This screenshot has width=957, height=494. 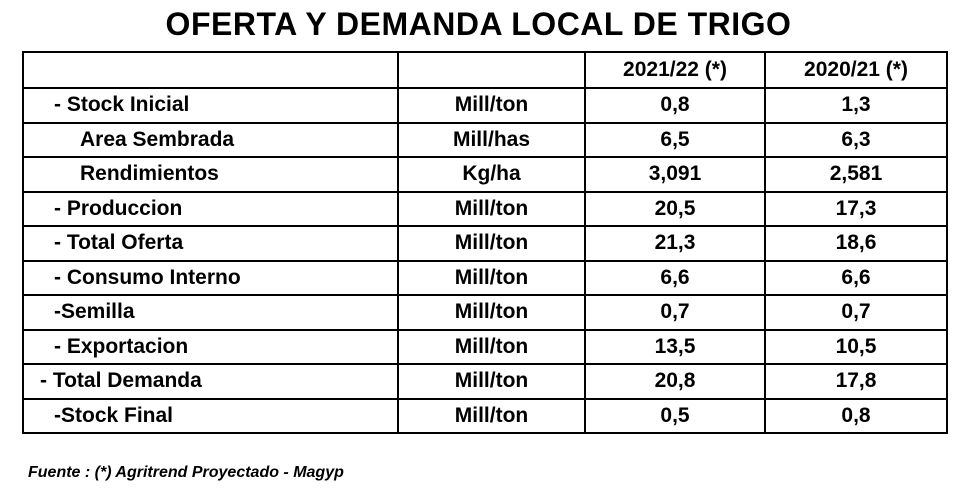 I want to click on row-label: Rendimientos, so click(x=210, y=174).